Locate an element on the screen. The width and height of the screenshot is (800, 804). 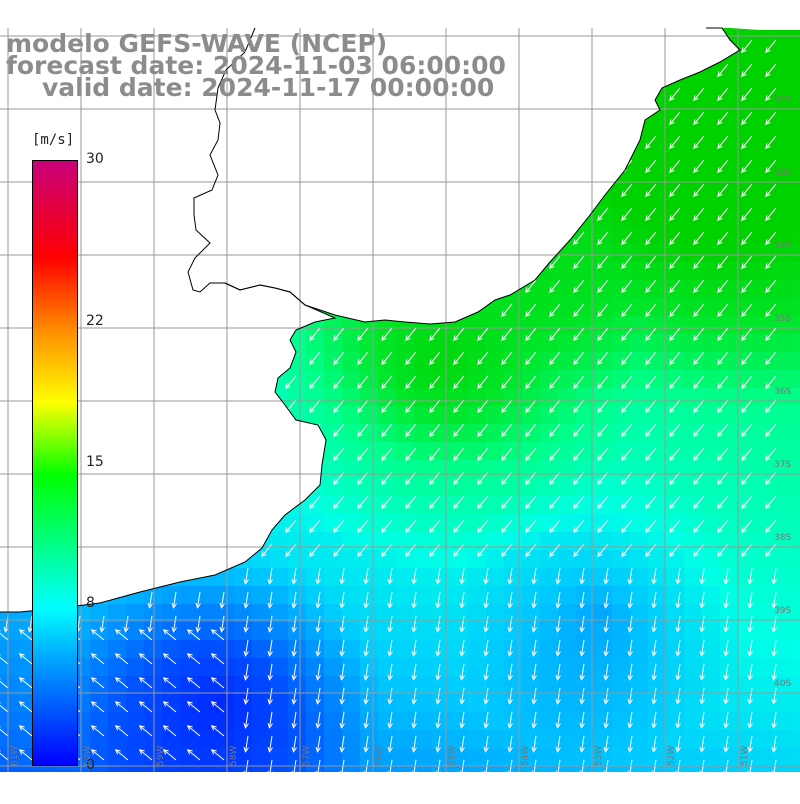
longitude-label: 58W is located at coordinates (234, 755).